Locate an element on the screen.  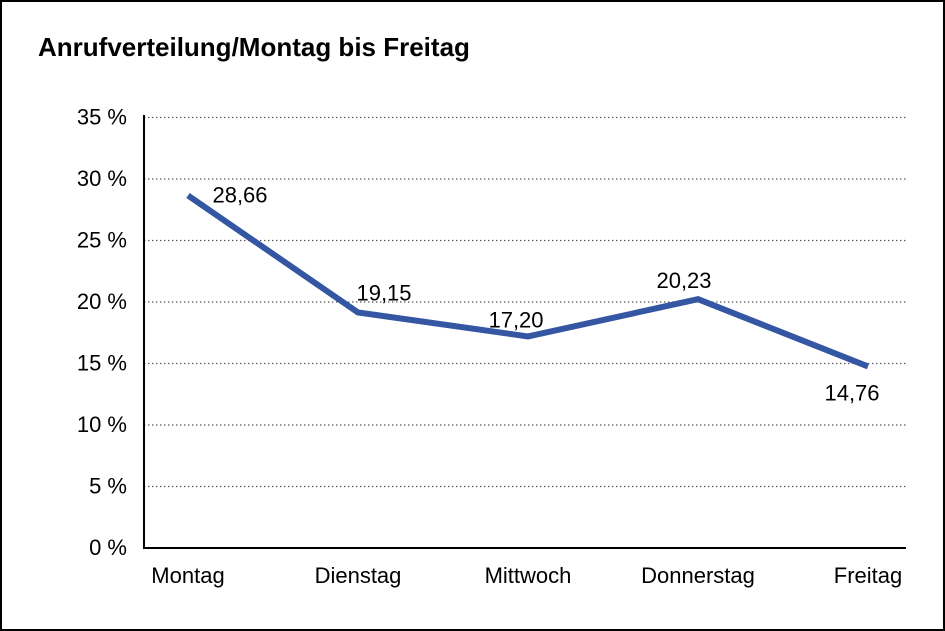
y-tick-label: 15 % is located at coordinates (102, 363).